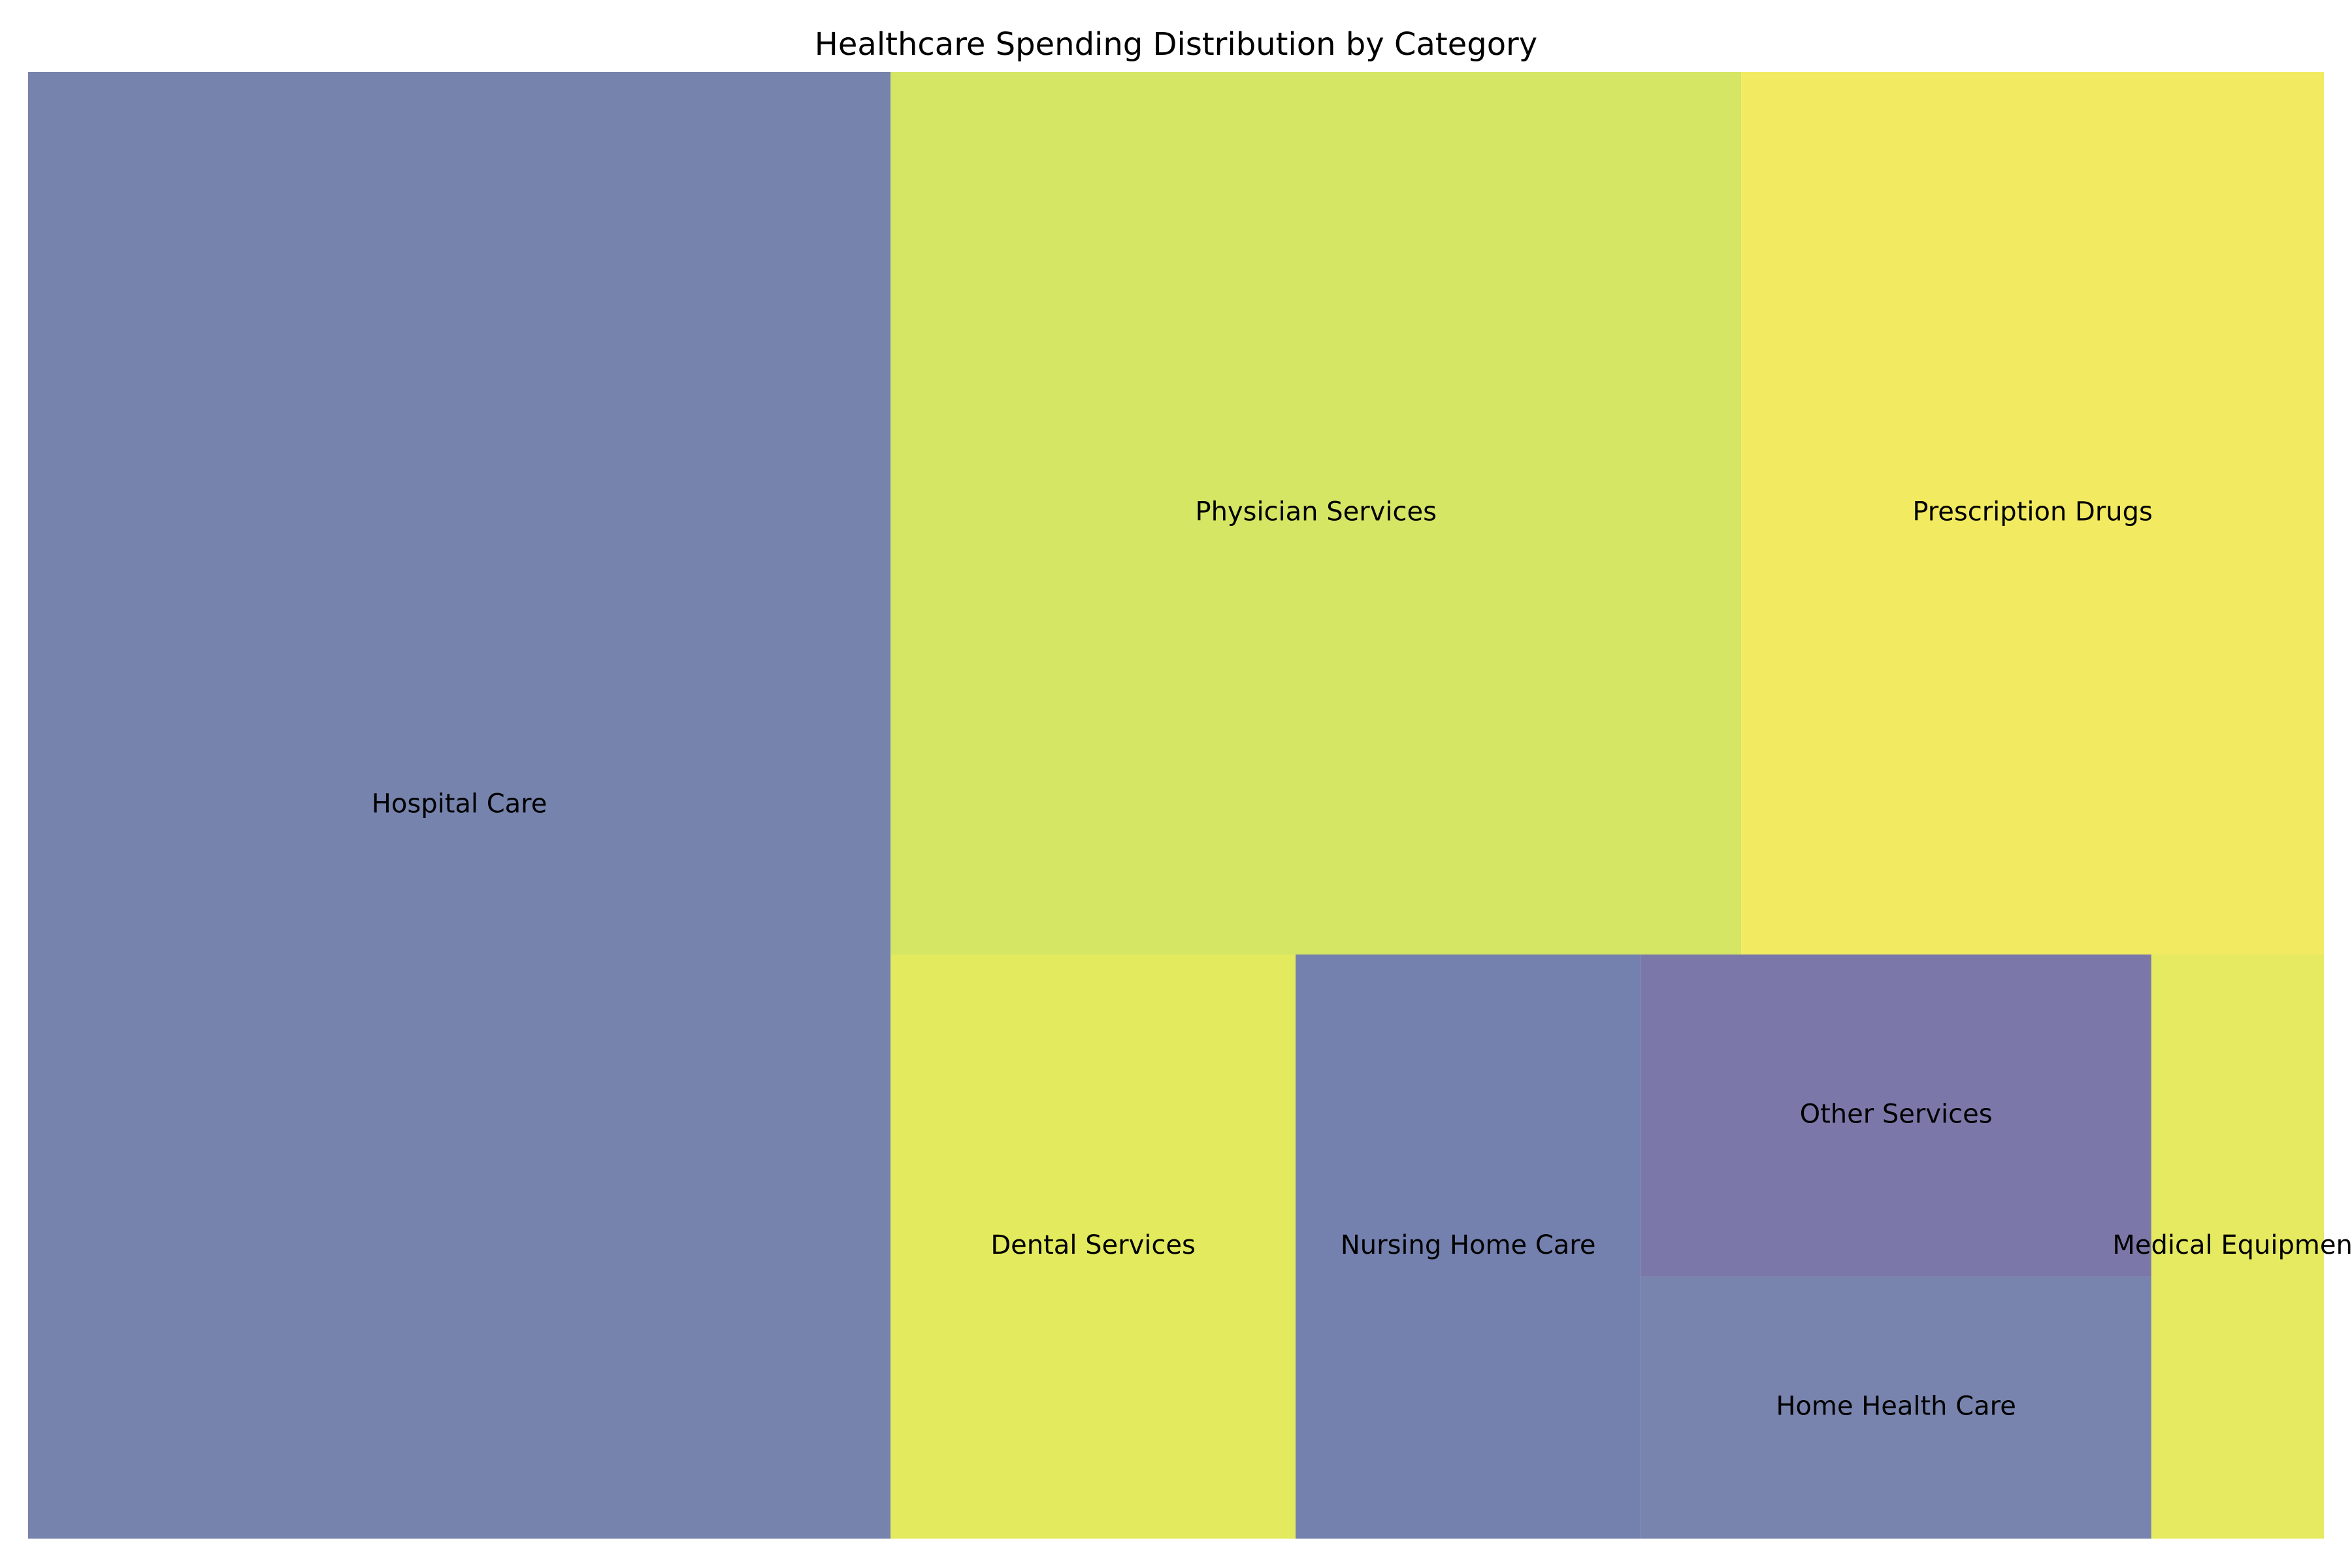  What do you see at coordinates (2232, 1245) in the screenshot?
I see `tile-label-medical-equipment: Medical Equipment` at bounding box center [2232, 1245].